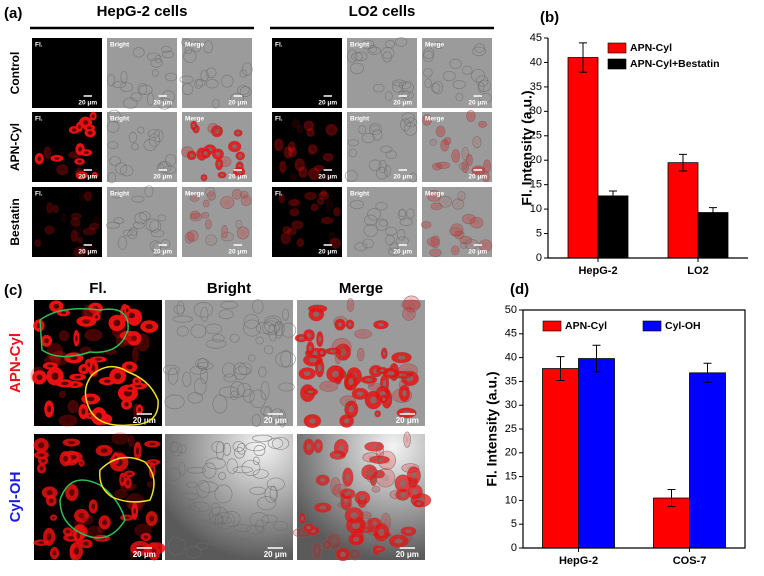  What do you see at coordinates (87, 103) in the screenshot?
I see `scale-bar-label: 20 μm` at bounding box center [87, 103].